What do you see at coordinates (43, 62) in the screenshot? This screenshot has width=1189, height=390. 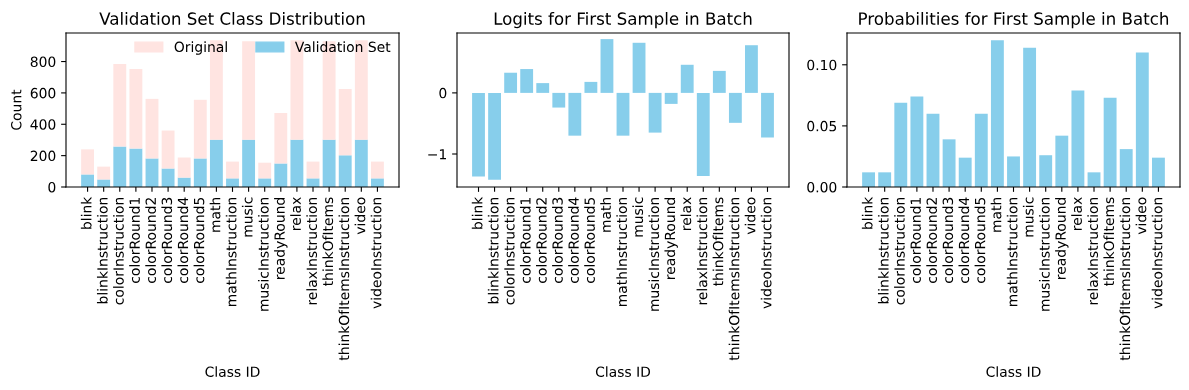 I see `y-tick-label: 800` at bounding box center [43, 62].